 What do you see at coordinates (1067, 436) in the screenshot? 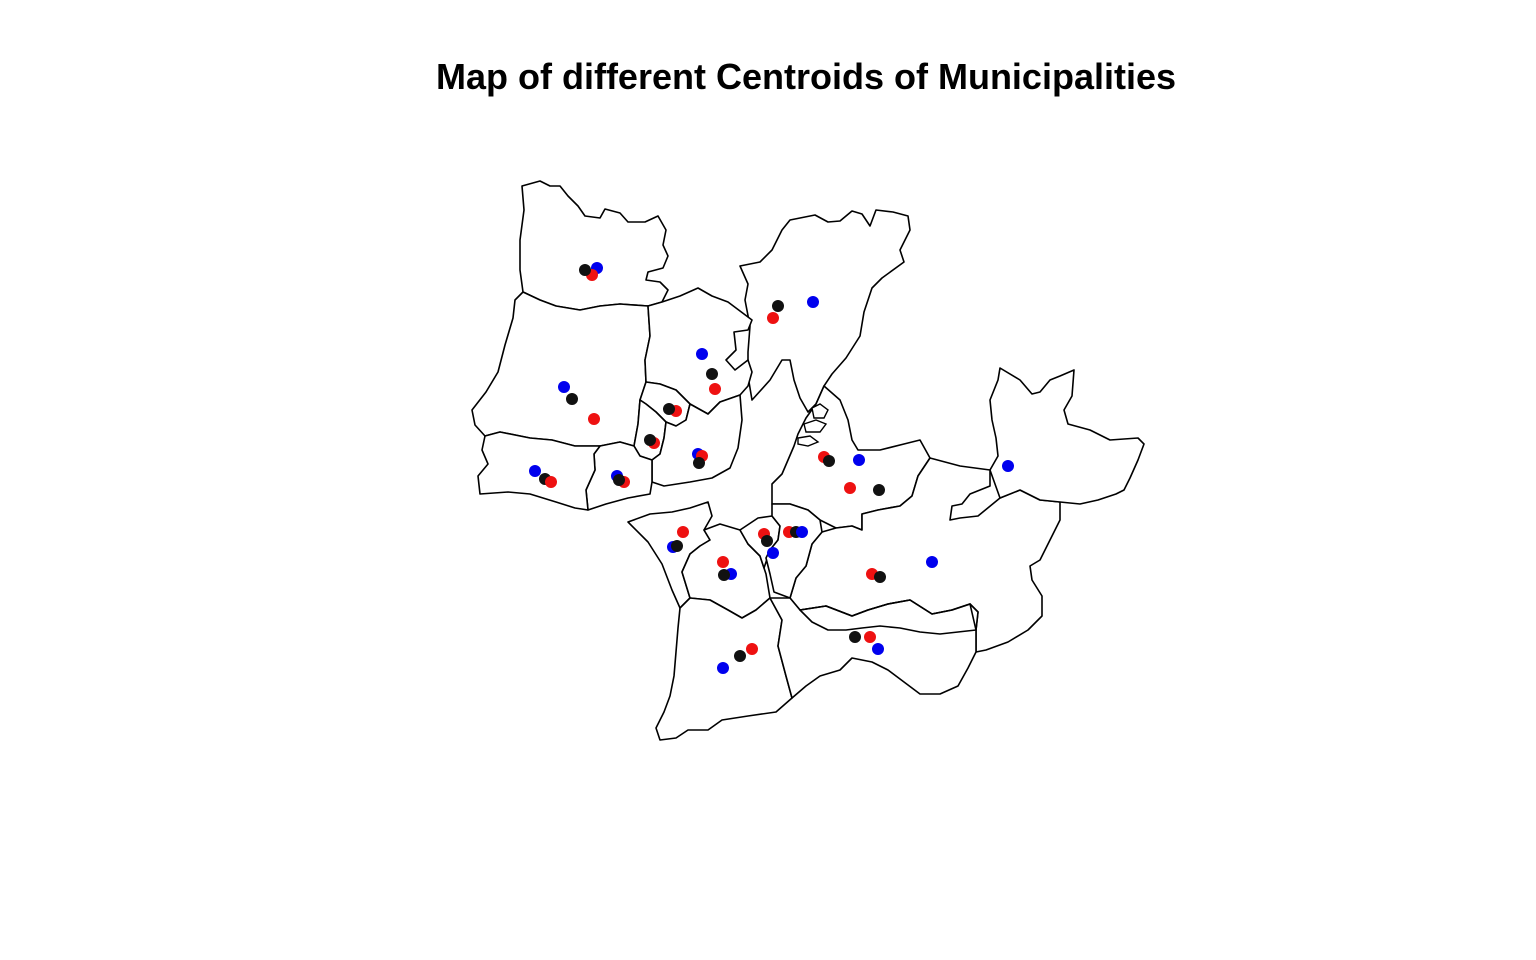
I see `municipality-montijo-east-top` at bounding box center [1067, 436].